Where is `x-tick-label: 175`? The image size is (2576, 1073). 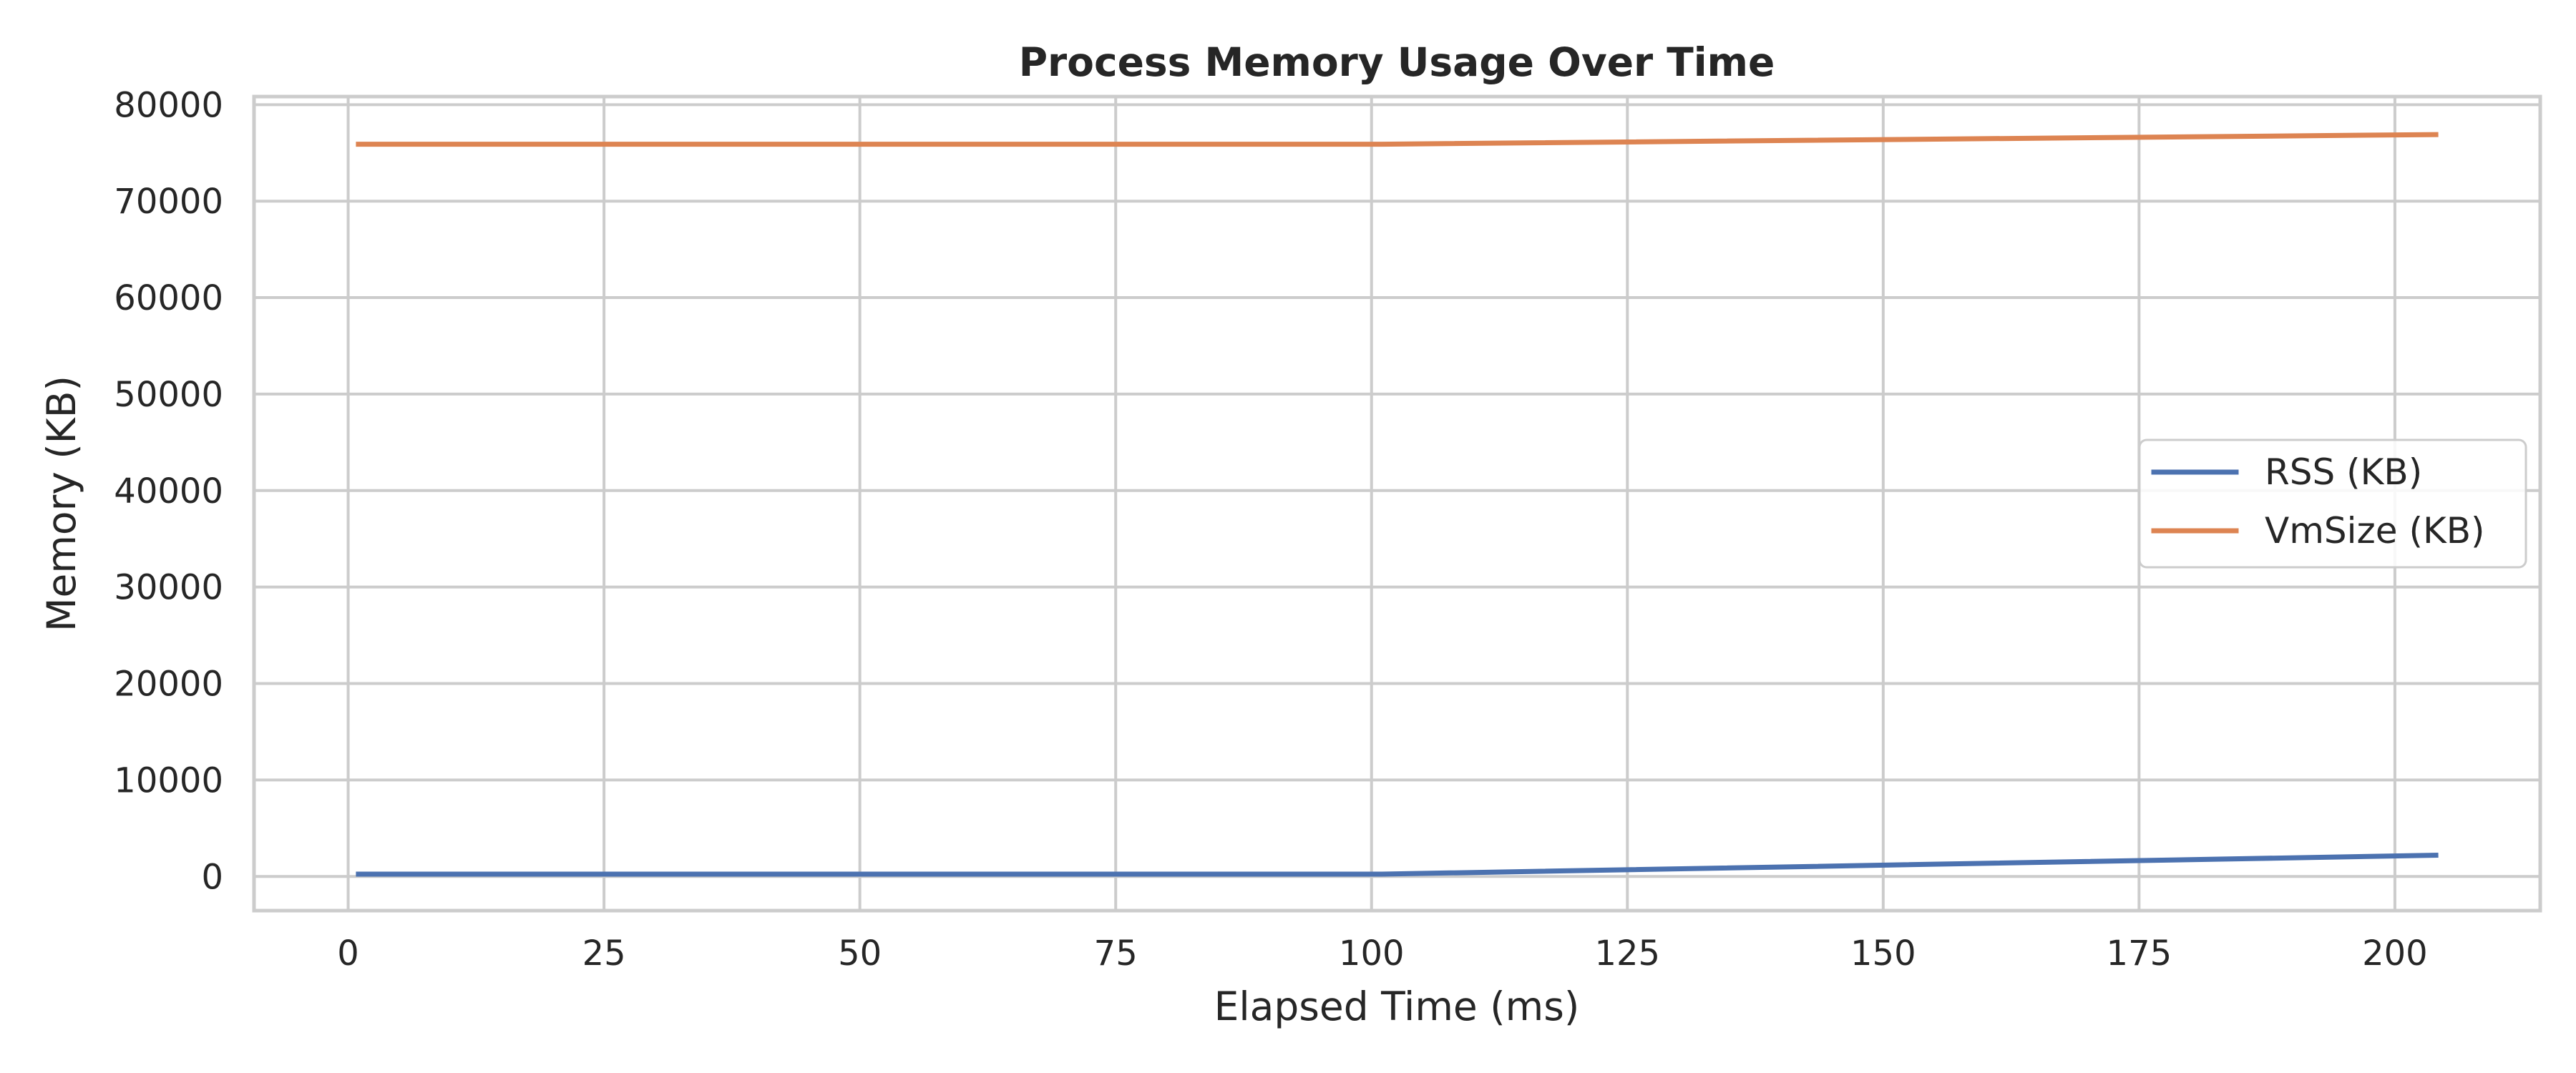 x-tick-label: 175 is located at coordinates (2139, 954).